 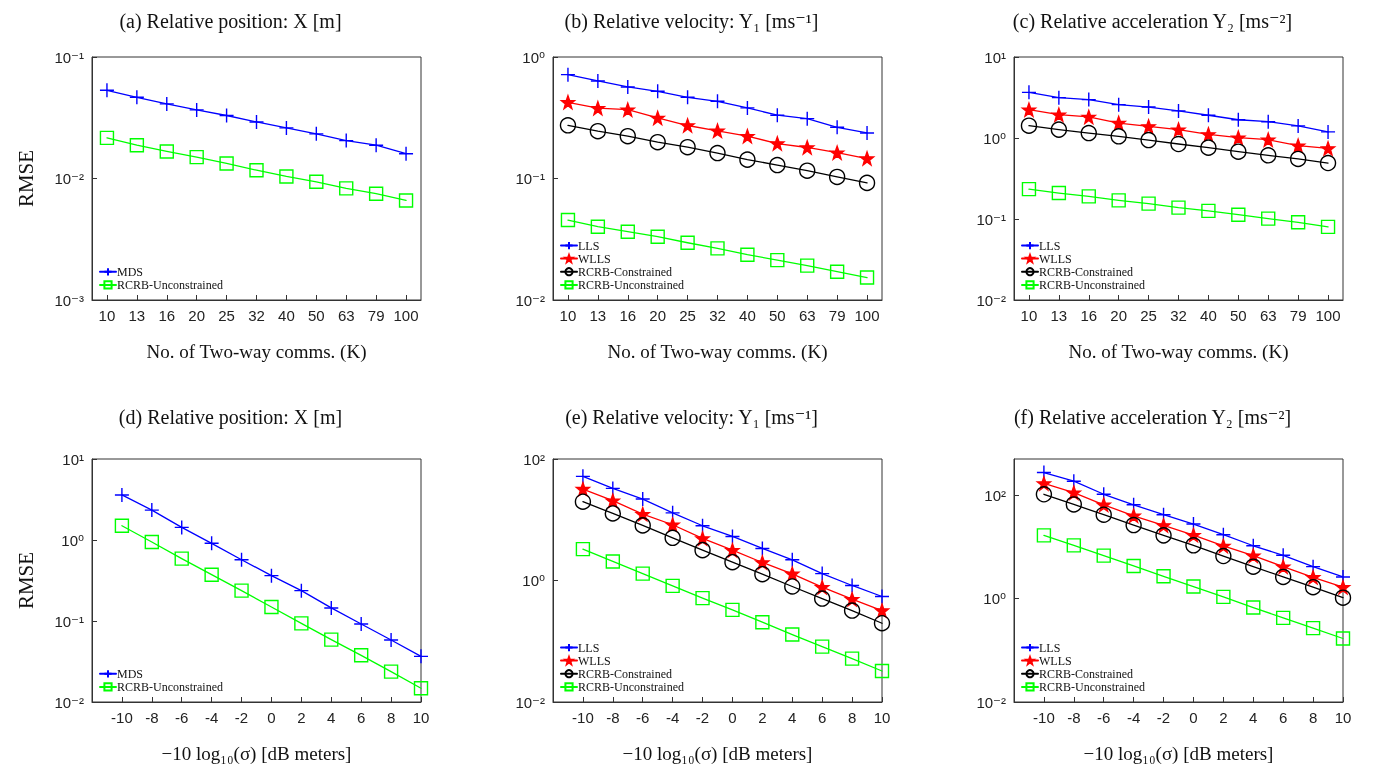 What do you see at coordinates (687, 315) in the screenshot?
I see `x-tick-label: 25` at bounding box center [687, 315].